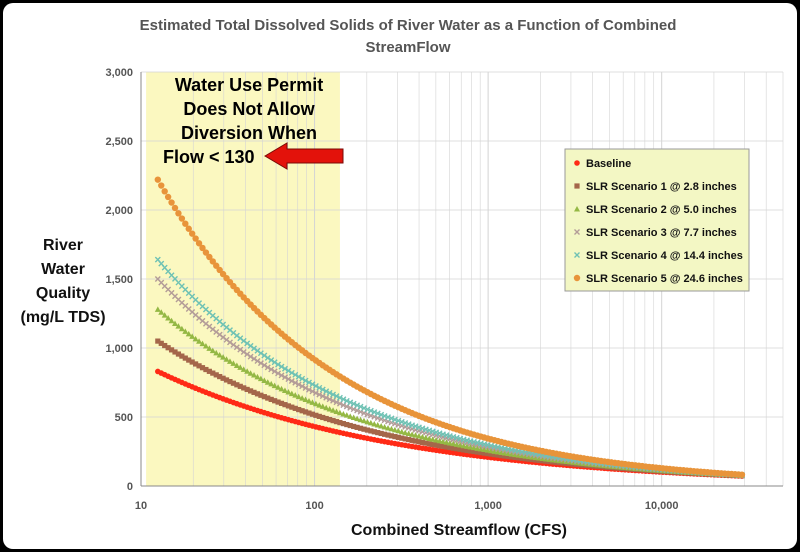 Image resolution: width=800 pixels, height=552 pixels. Describe the element at coordinates (119, 280) in the screenshot. I see `y-tick-label: 1,500` at that location.